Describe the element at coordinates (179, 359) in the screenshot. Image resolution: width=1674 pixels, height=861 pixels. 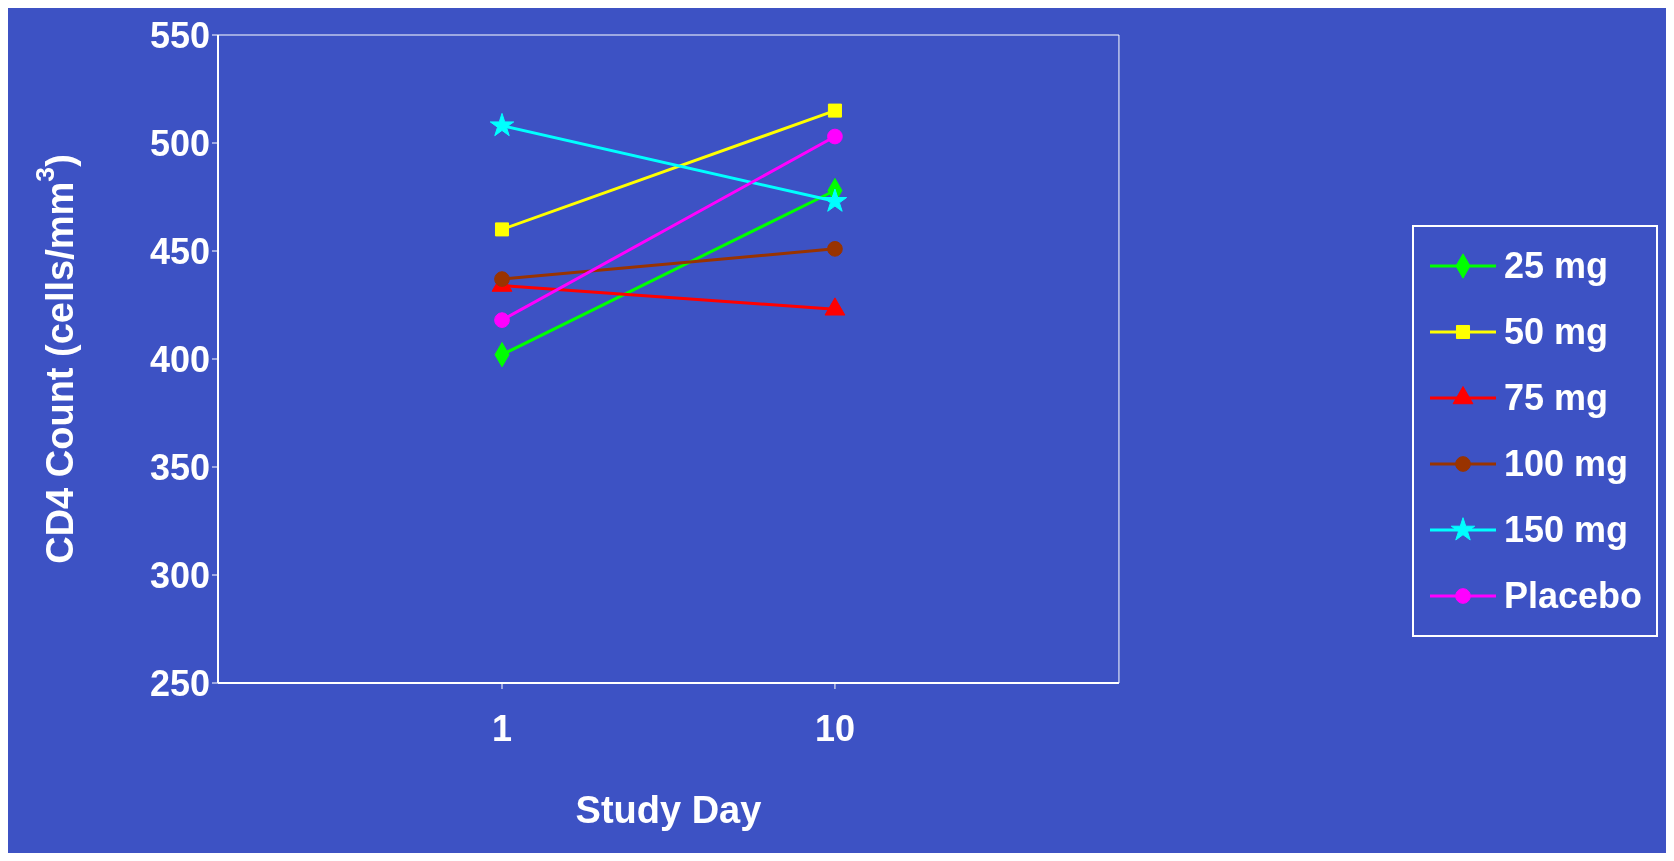
I see `y-tick-label: 400` at that location.